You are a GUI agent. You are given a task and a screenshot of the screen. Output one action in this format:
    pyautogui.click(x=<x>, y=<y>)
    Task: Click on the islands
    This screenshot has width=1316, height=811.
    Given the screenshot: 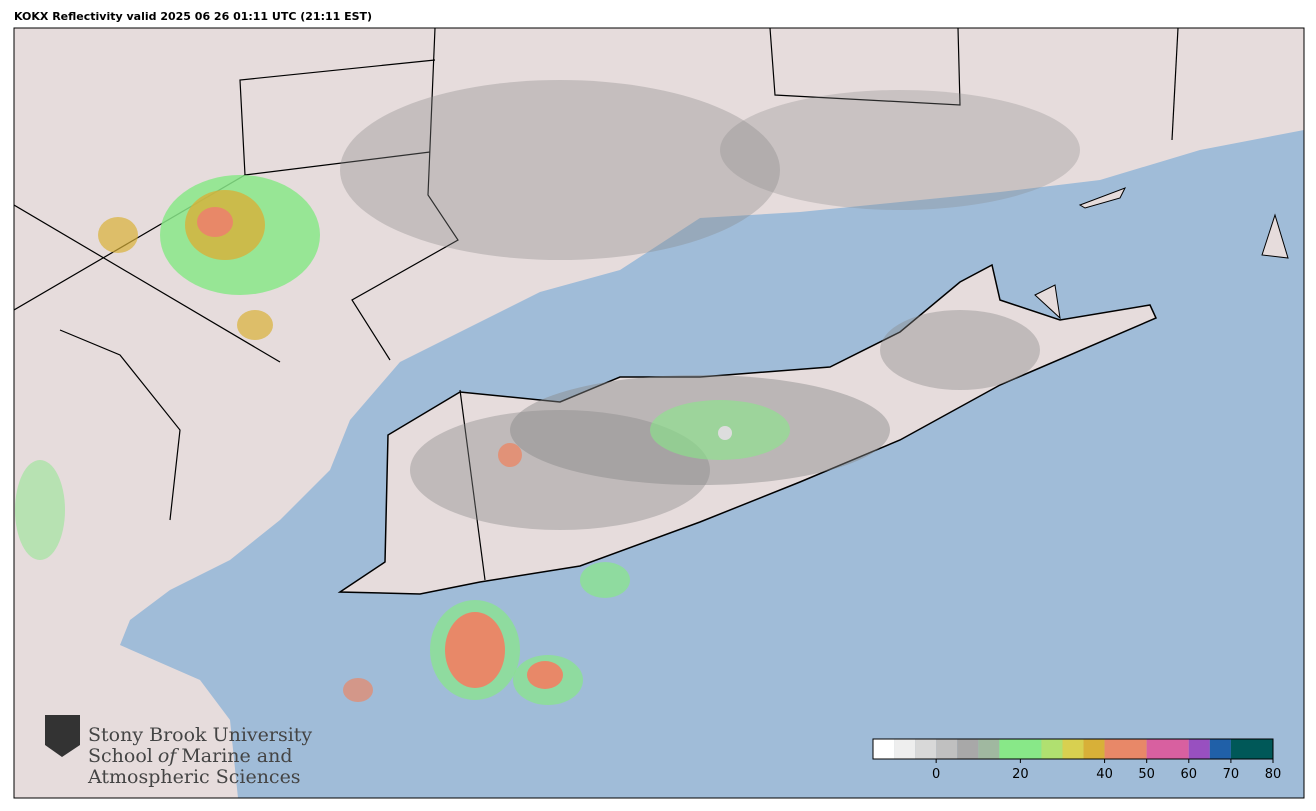 What is the action you would take?
    pyautogui.click(x=1161, y=253)
    